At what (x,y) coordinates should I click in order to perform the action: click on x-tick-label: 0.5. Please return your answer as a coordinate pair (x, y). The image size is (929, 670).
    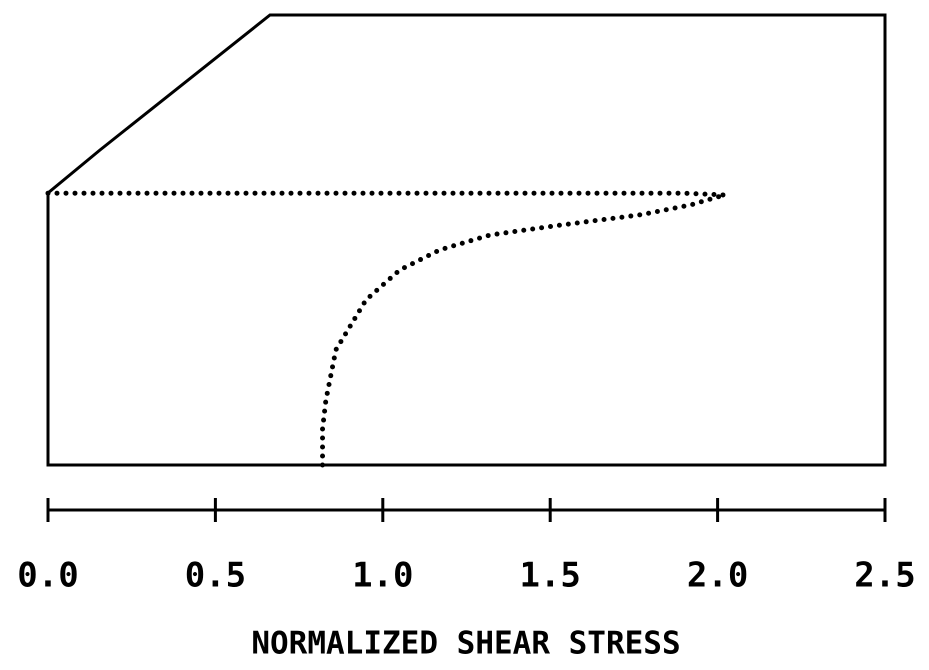
    Looking at the image, I should click on (215, 576).